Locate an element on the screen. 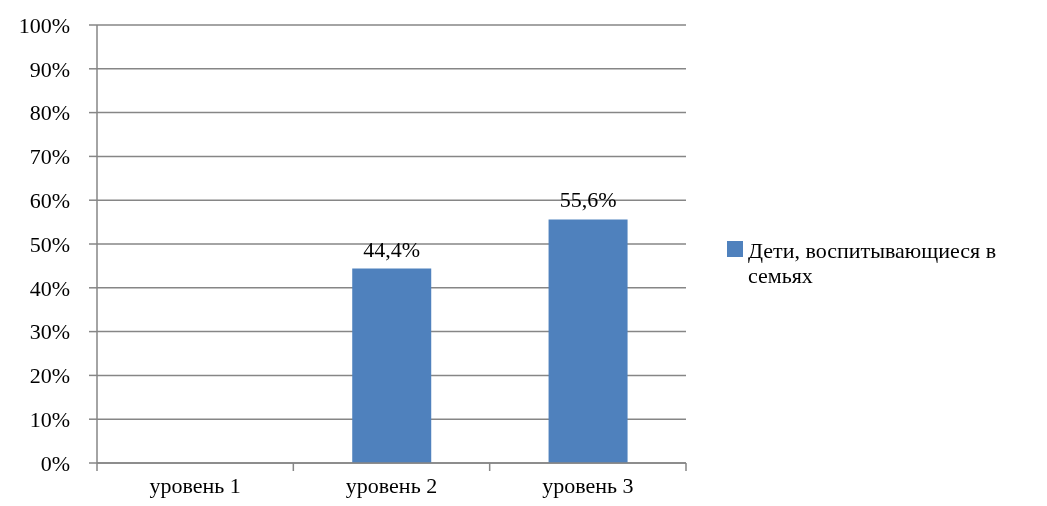 The height and width of the screenshot is (506, 1047). y-tick-label: 30% is located at coordinates (49, 332).